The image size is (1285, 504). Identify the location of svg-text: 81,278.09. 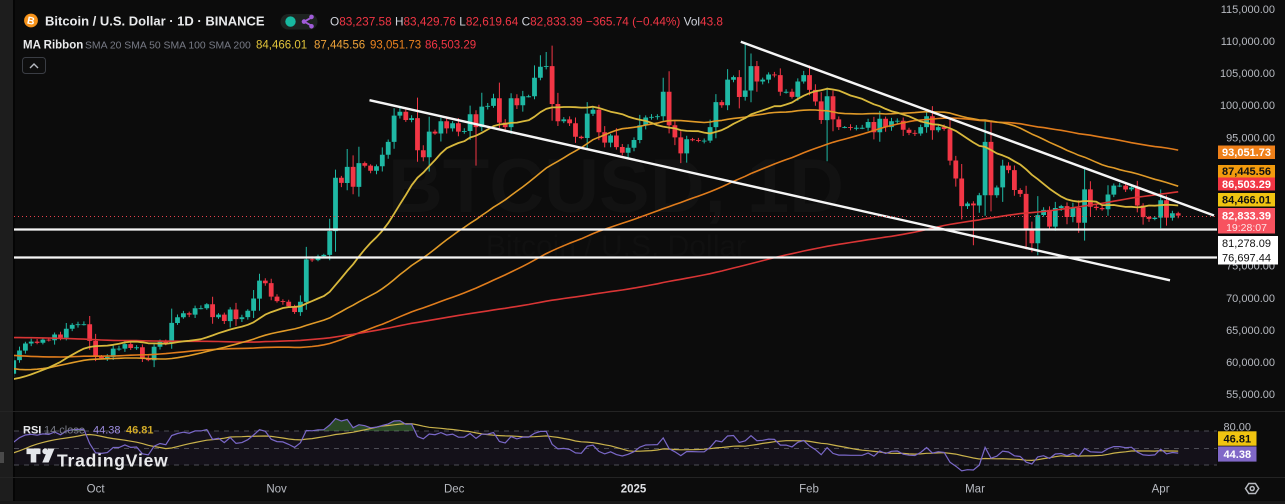
(1246, 244).